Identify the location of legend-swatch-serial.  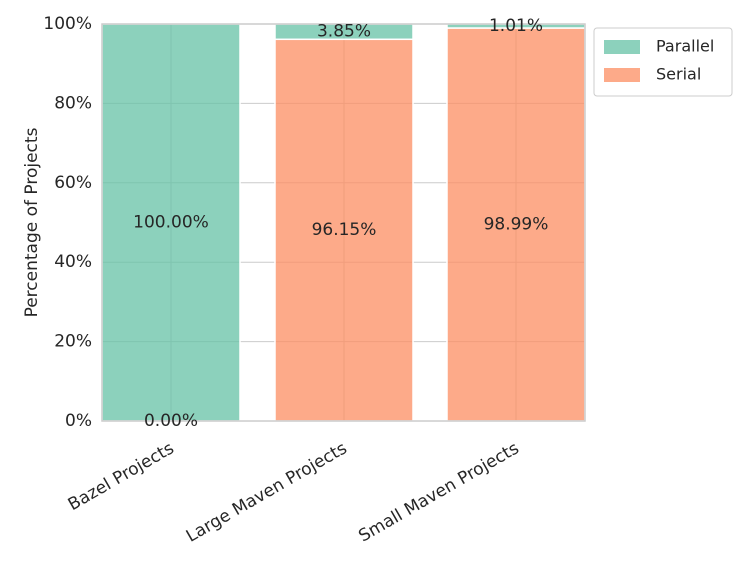
(622, 75).